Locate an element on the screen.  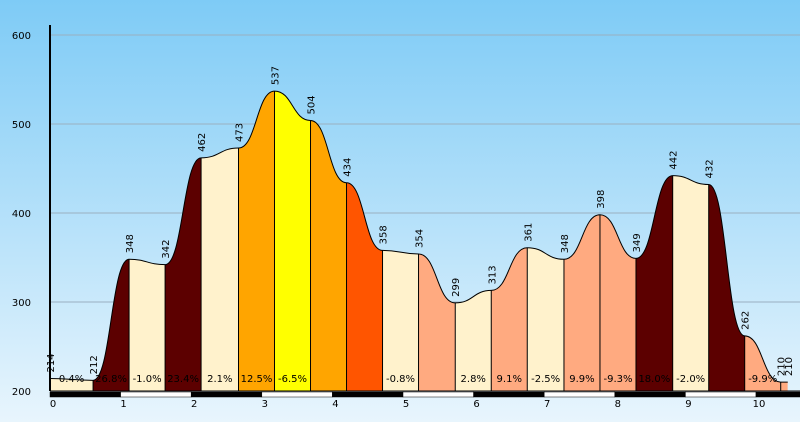
grade-label: 12.5% is located at coordinates (257, 379).